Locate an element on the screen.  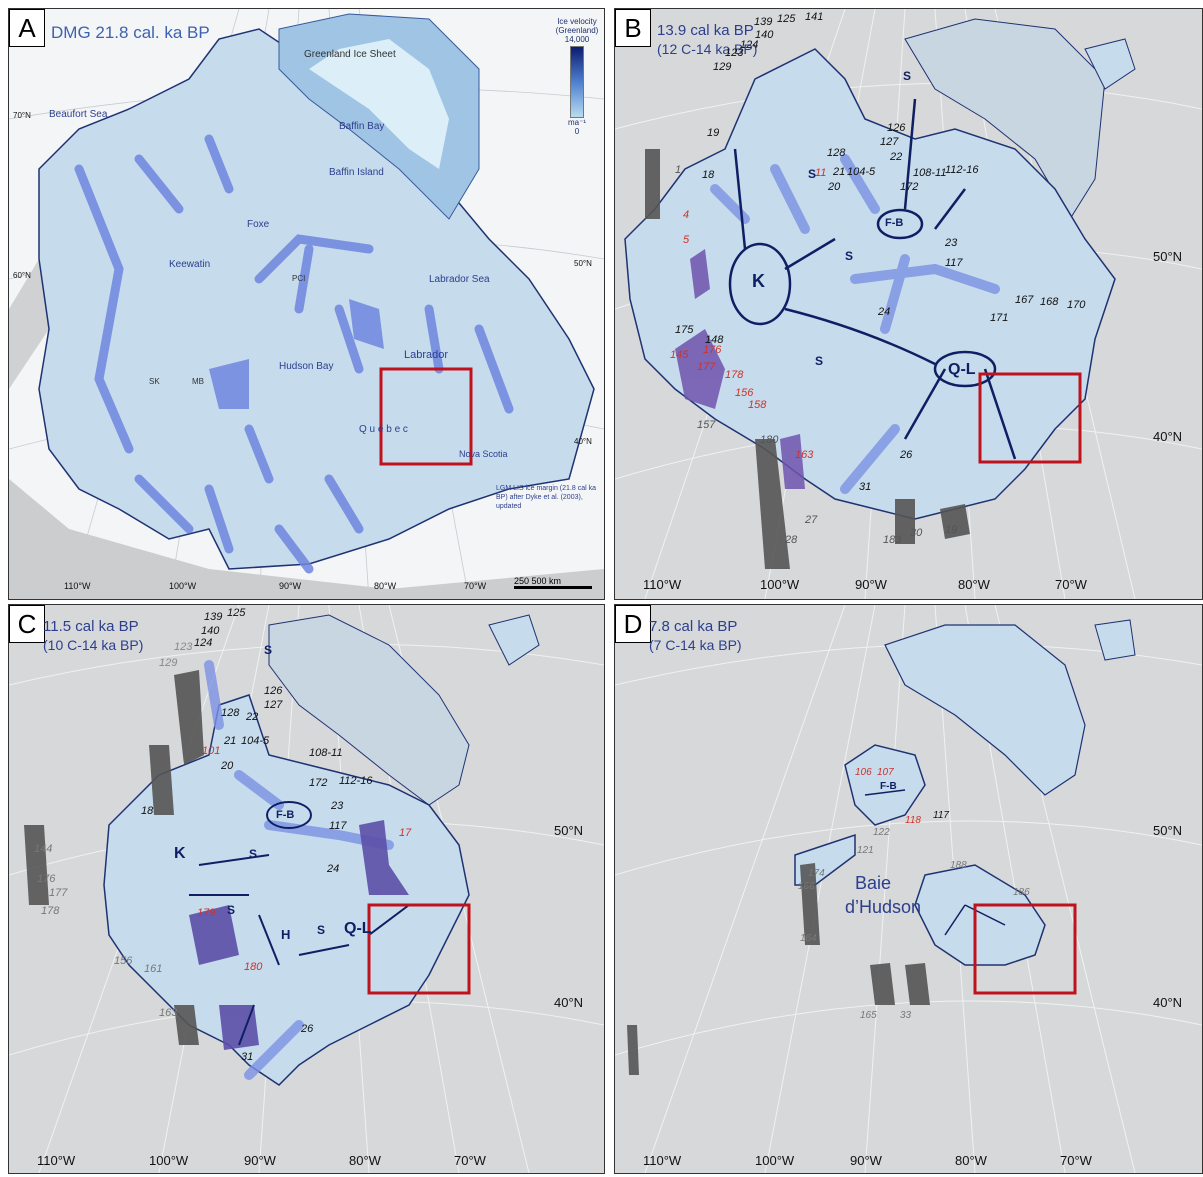
site-number: 26 is located at coordinates (906, 455).